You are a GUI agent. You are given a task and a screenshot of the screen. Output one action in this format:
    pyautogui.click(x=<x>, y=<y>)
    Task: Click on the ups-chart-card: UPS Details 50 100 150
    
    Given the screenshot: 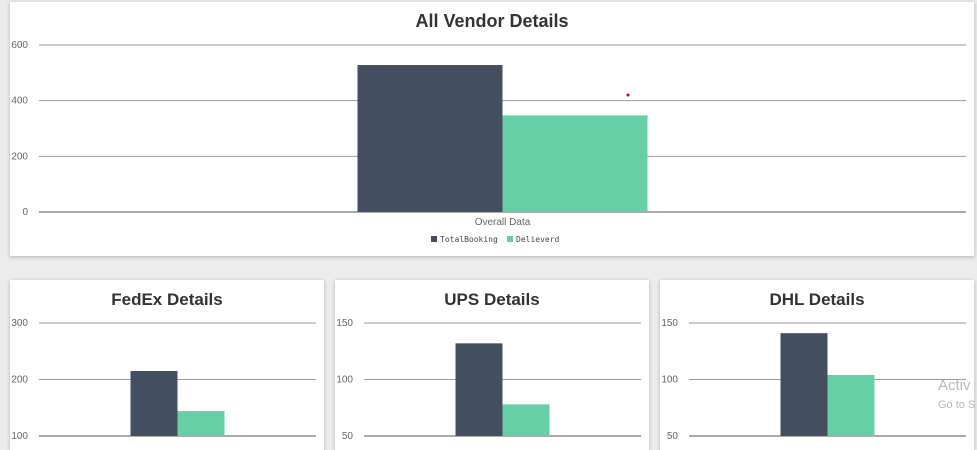 What is the action you would take?
    pyautogui.click(x=492, y=365)
    